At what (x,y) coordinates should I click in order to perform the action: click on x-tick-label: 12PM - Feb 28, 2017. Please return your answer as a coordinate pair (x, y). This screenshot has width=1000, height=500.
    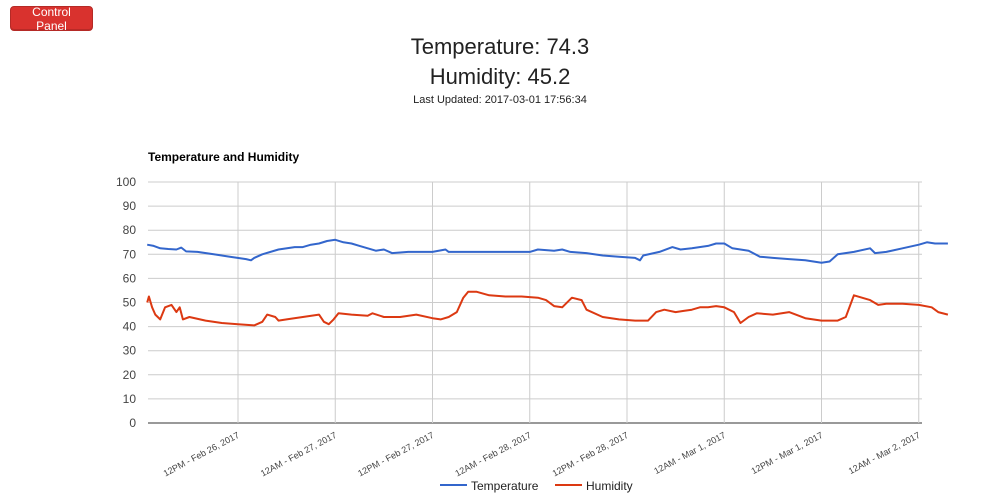
    Looking at the image, I should click on (590, 454).